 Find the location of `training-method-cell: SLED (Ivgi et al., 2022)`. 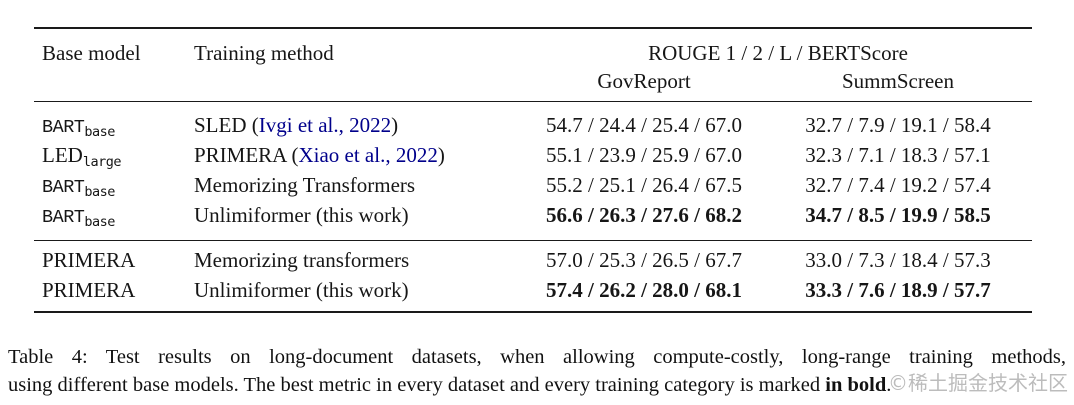

training-method-cell: SLED (Ivgi et al., 2022) is located at coordinates (359, 125).